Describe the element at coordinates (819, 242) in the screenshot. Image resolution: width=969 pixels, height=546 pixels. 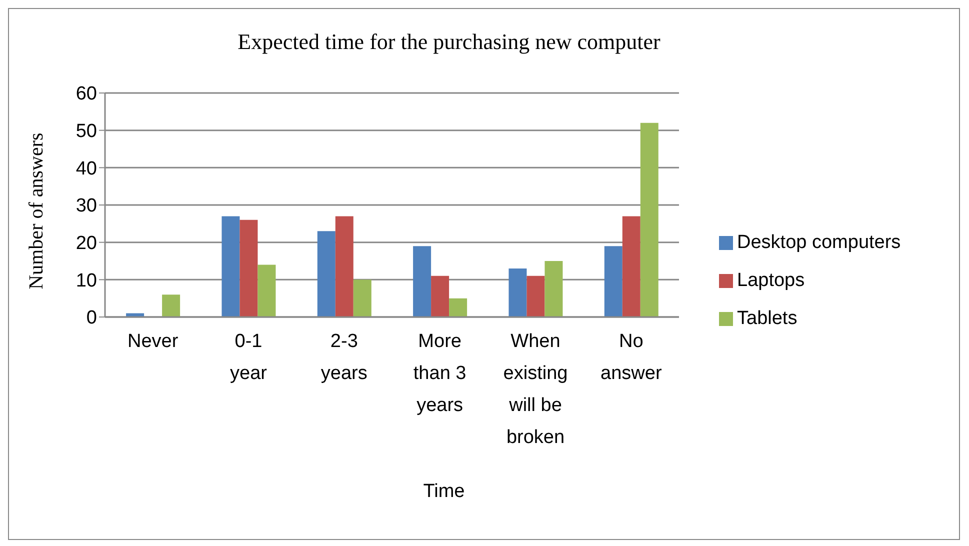
I see `legend-label: Desktop computers` at that location.